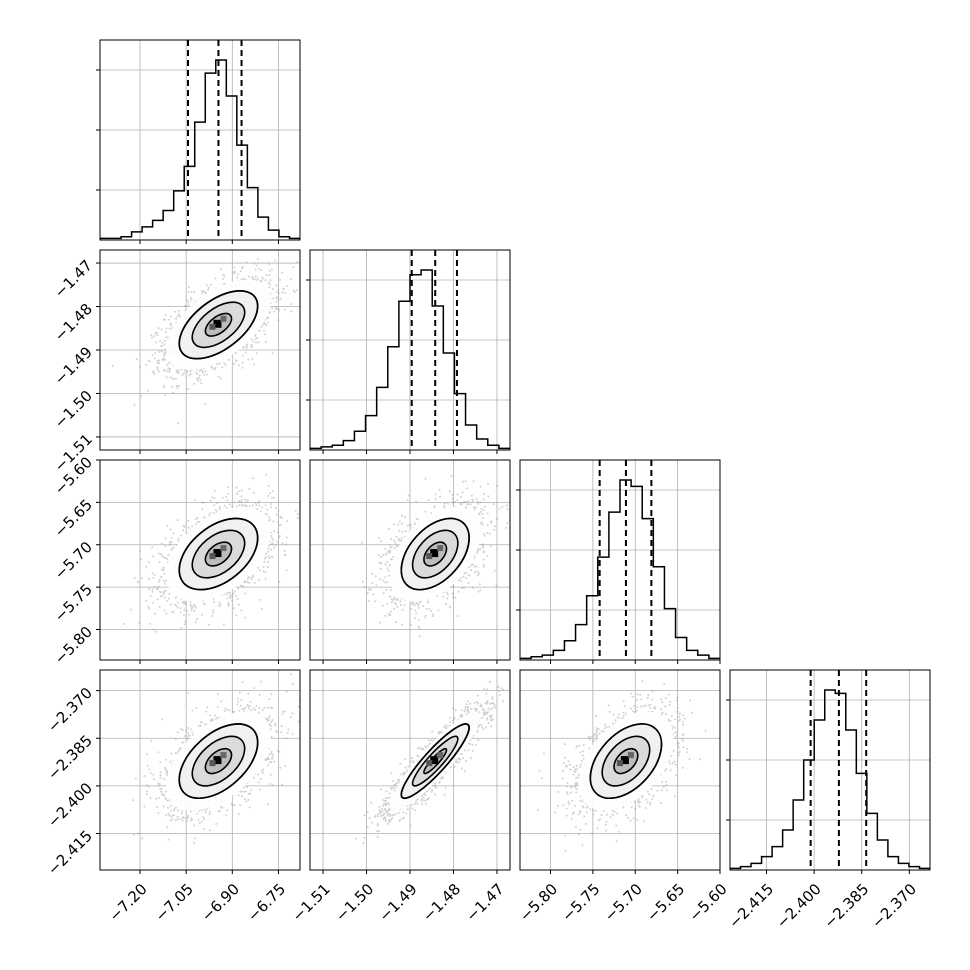 This screenshot has width=970, height=970. Describe the element at coordinates (70, 758) in the screenshot. I see `y-tick-label: −2.385` at that location.